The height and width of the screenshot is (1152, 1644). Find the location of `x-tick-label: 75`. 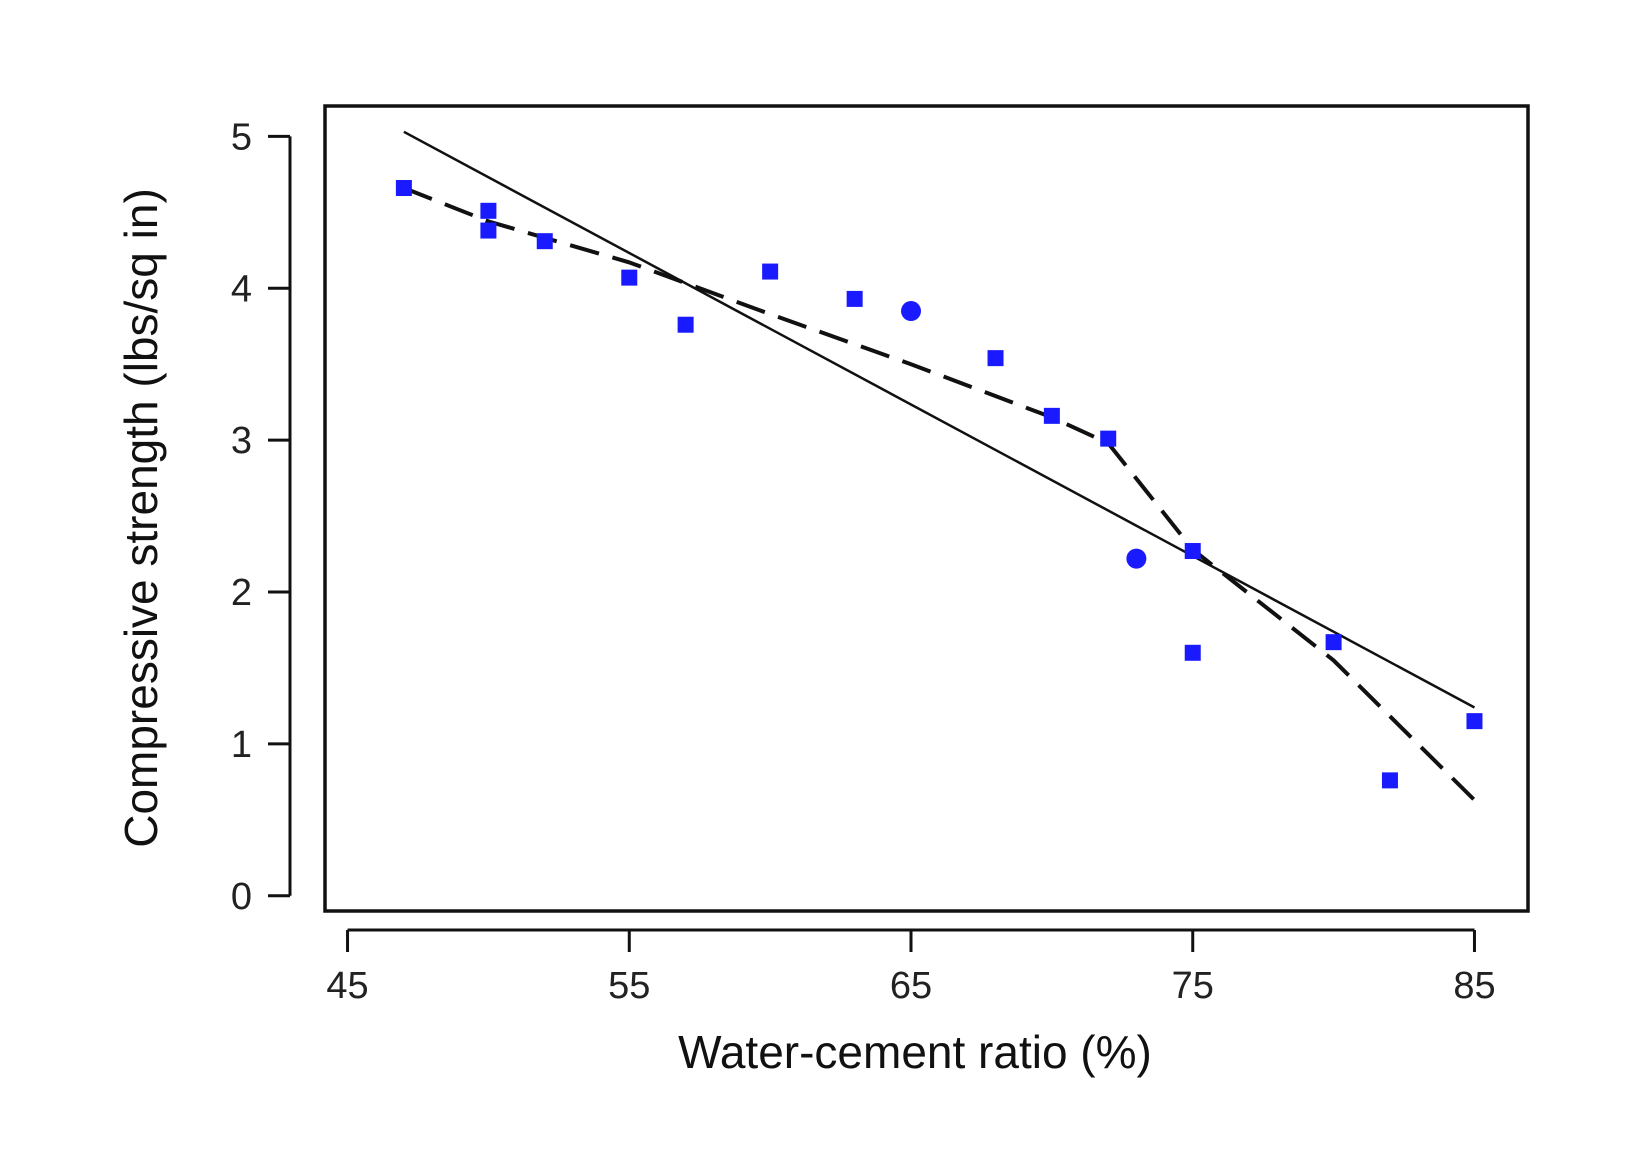

x-tick-label: 75 is located at coordinates (1193, 986).